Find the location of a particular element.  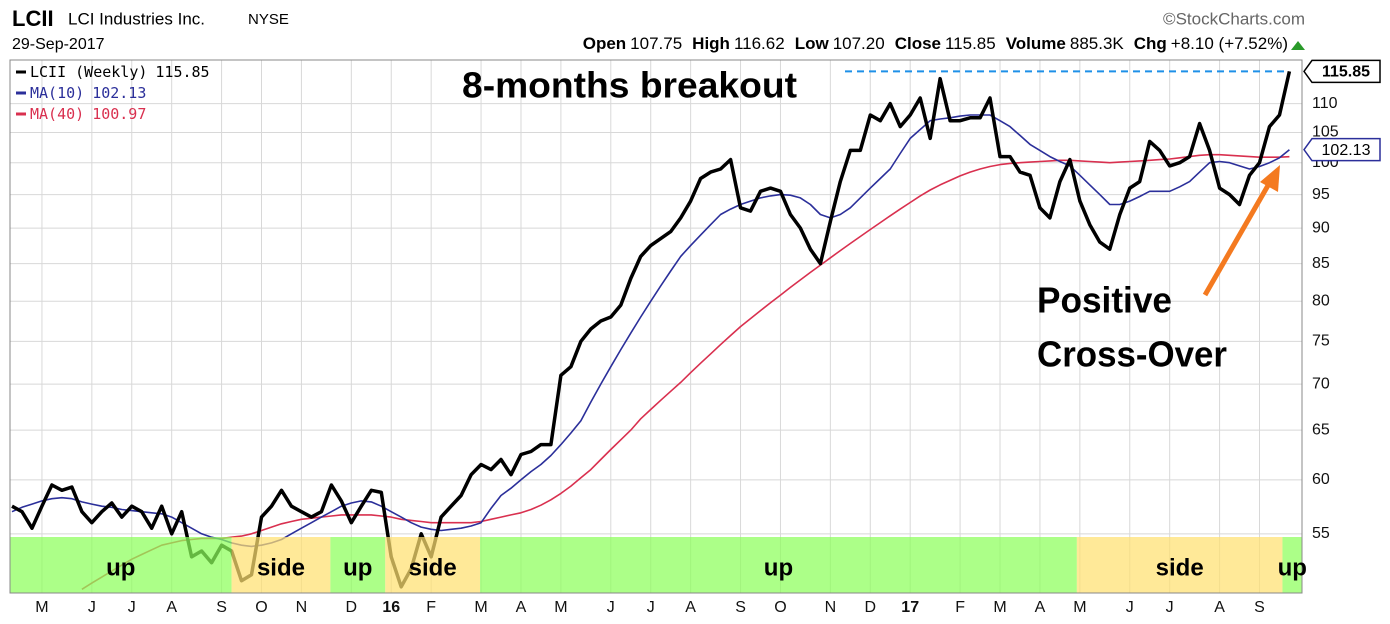

legend-name: MA(40) is located at coordinates (57, 114).